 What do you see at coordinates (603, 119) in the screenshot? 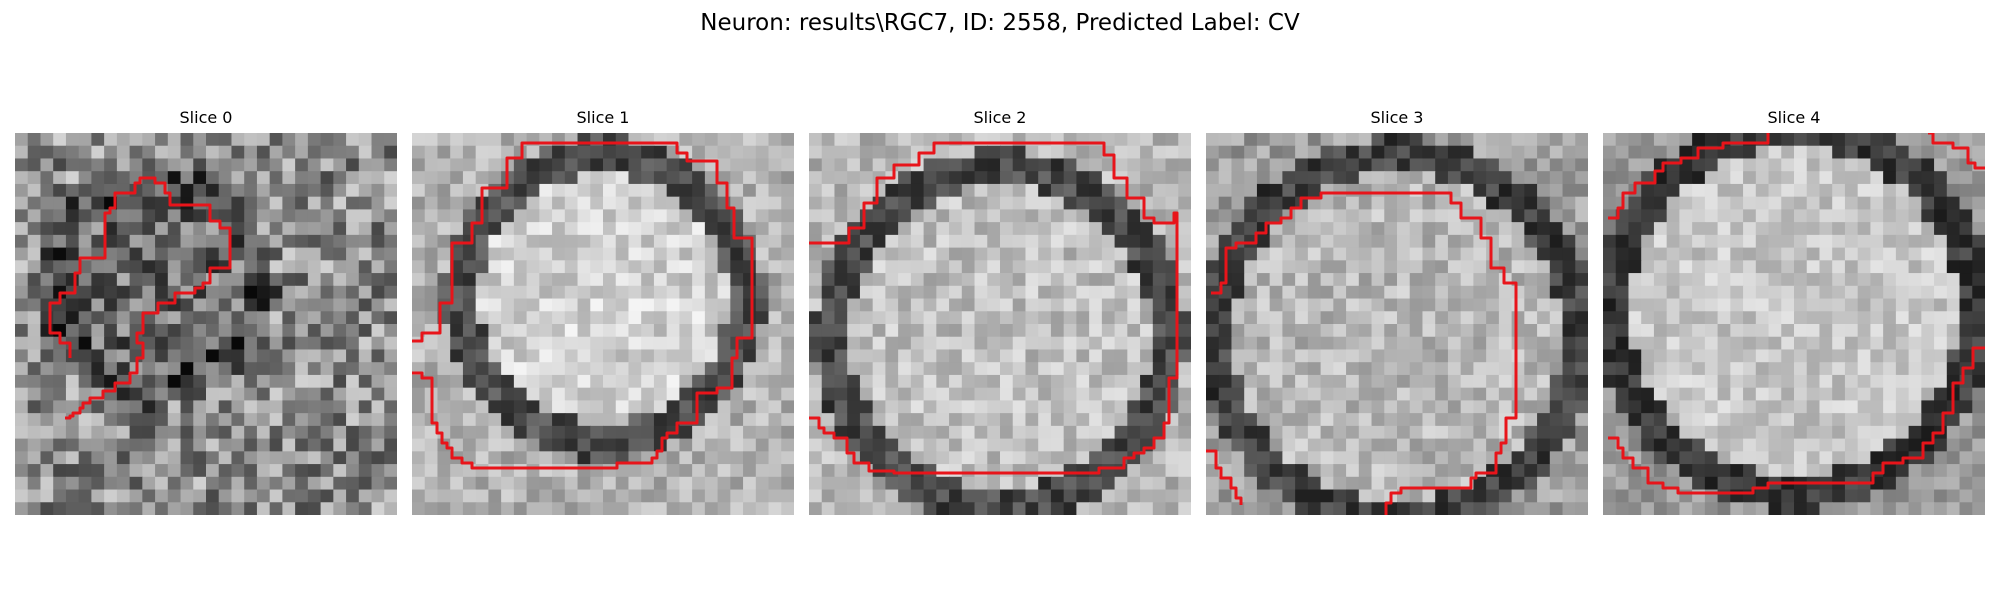
I see `slice-title-1: Slice 1` at bounding box center [603, 119].